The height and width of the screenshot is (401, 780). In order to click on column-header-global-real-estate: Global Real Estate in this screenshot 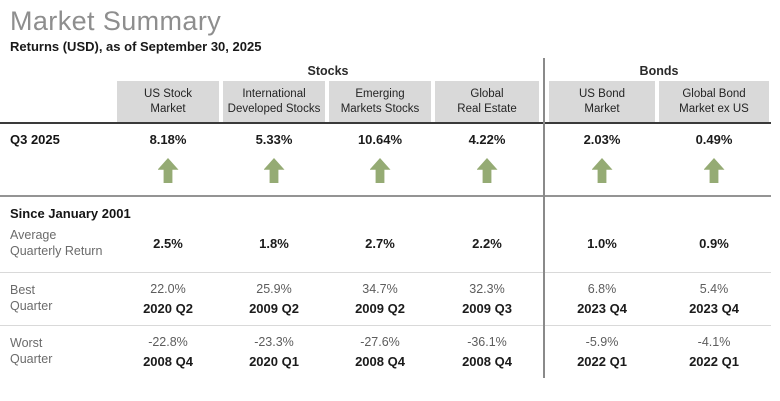, I will do `click(487, 101)`.